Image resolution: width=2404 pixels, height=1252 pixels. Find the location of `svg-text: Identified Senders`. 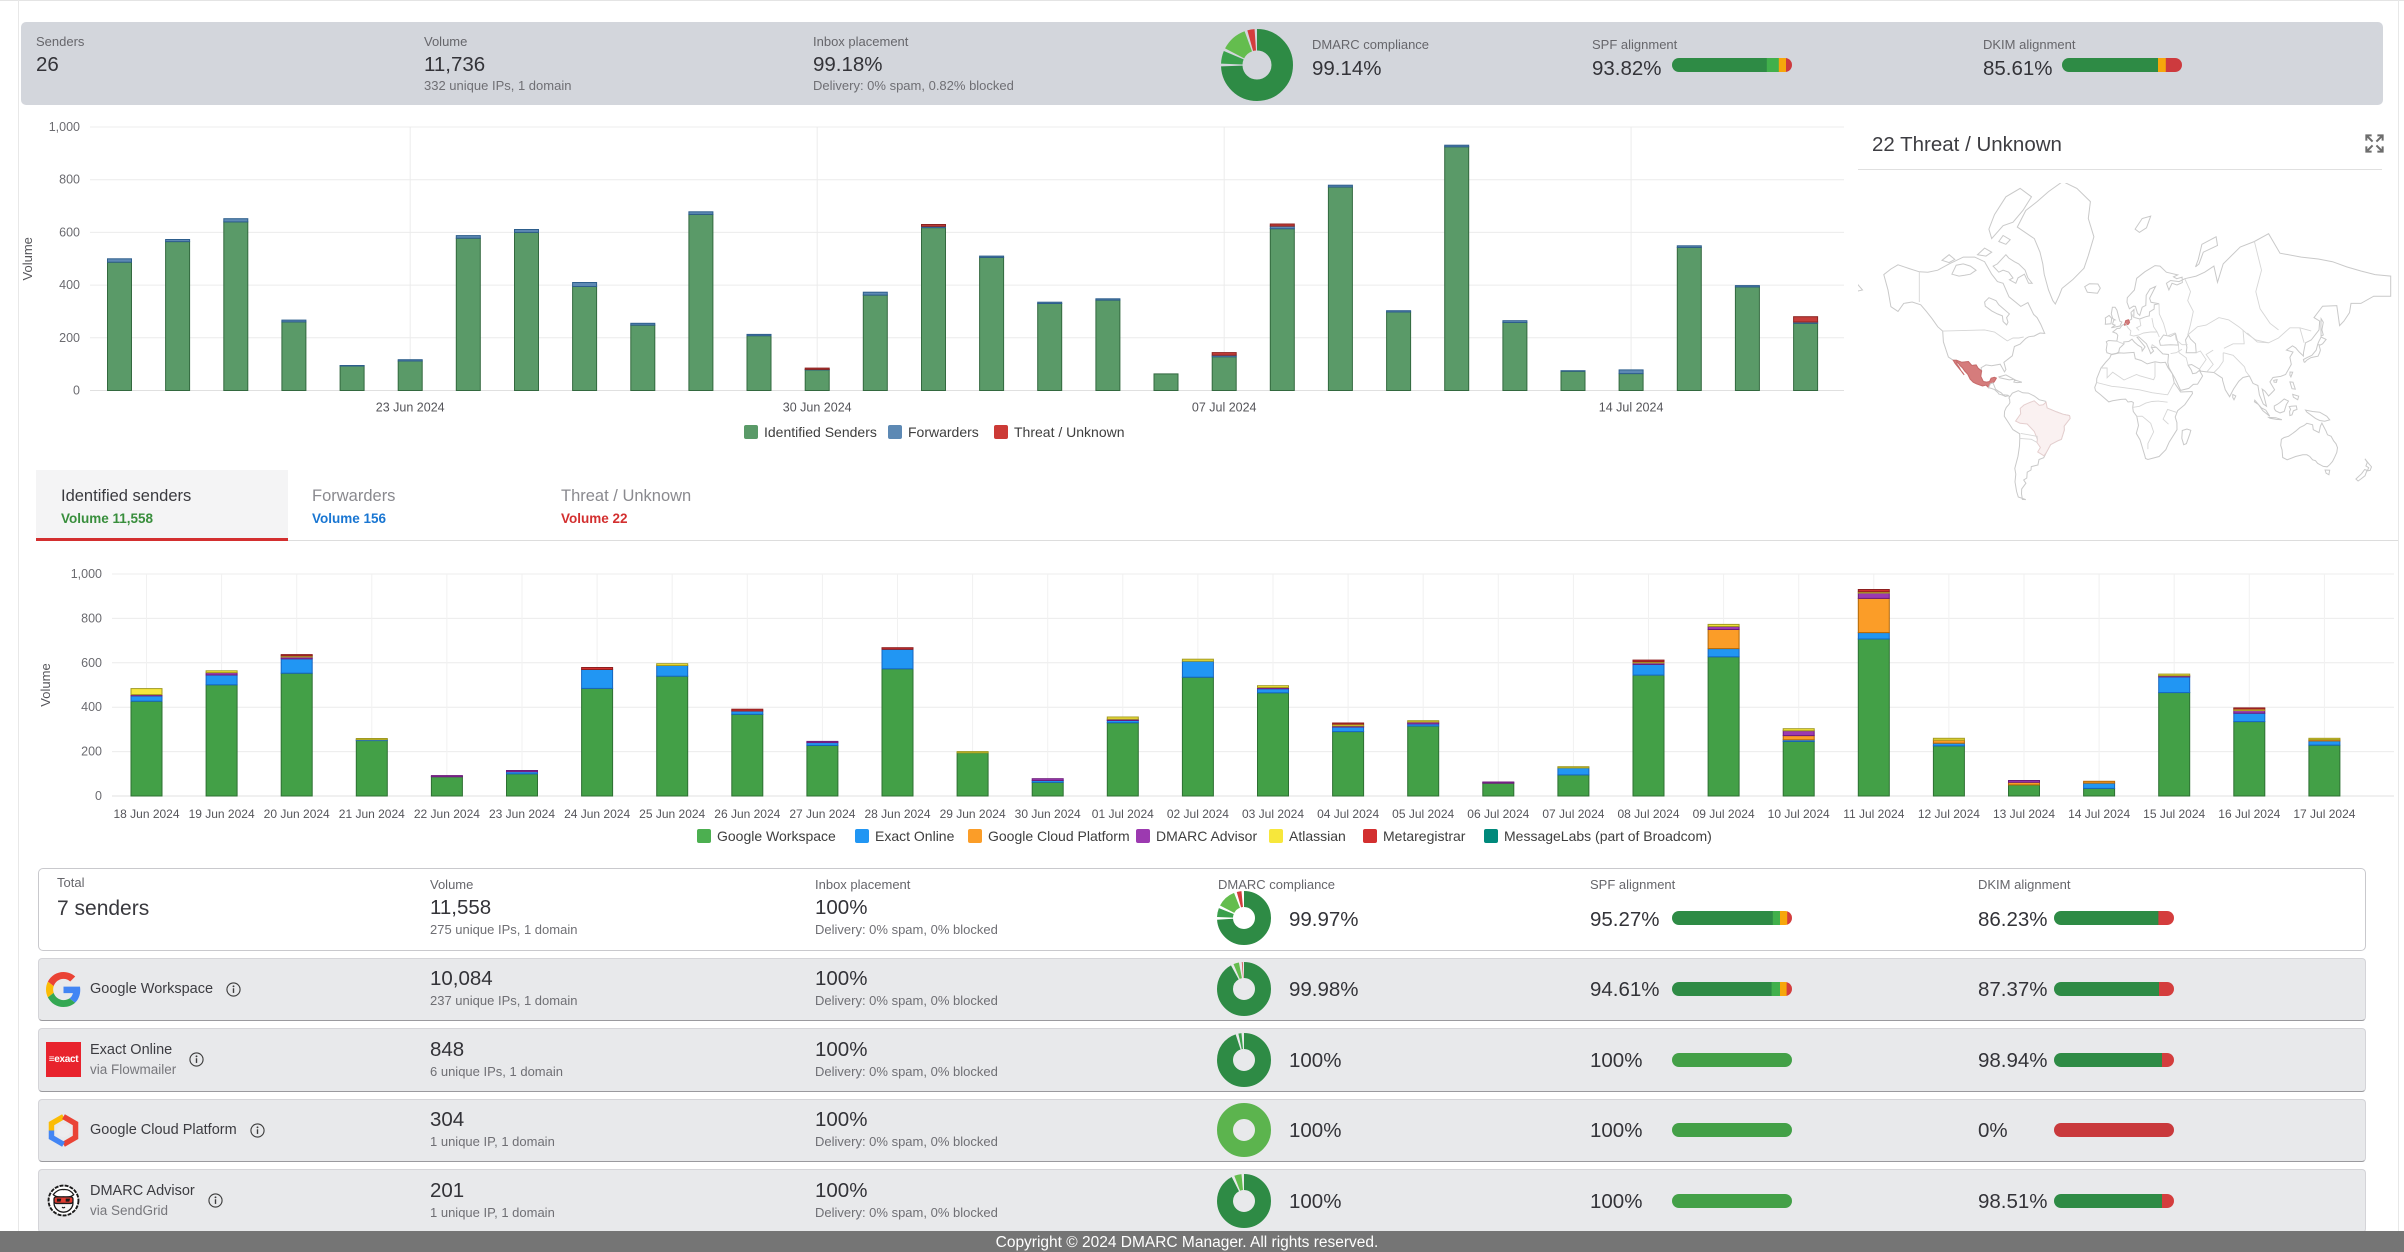

svg-text: Identified Senders is located at coordinates (820, 432).